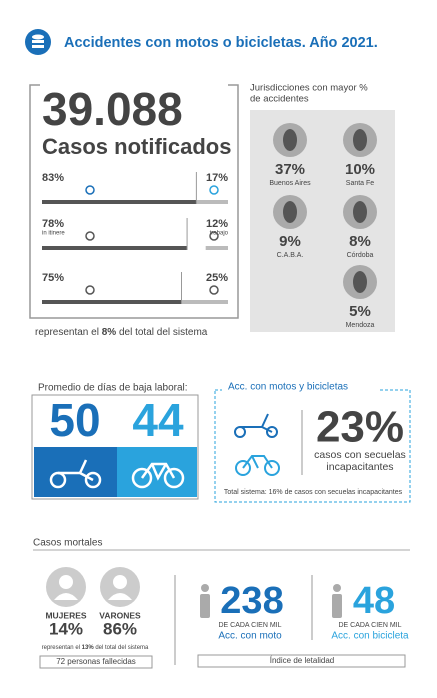 This screenshot has height=698, width=437. I want to click on sequelae-pct: 23%, so click(360, 427).